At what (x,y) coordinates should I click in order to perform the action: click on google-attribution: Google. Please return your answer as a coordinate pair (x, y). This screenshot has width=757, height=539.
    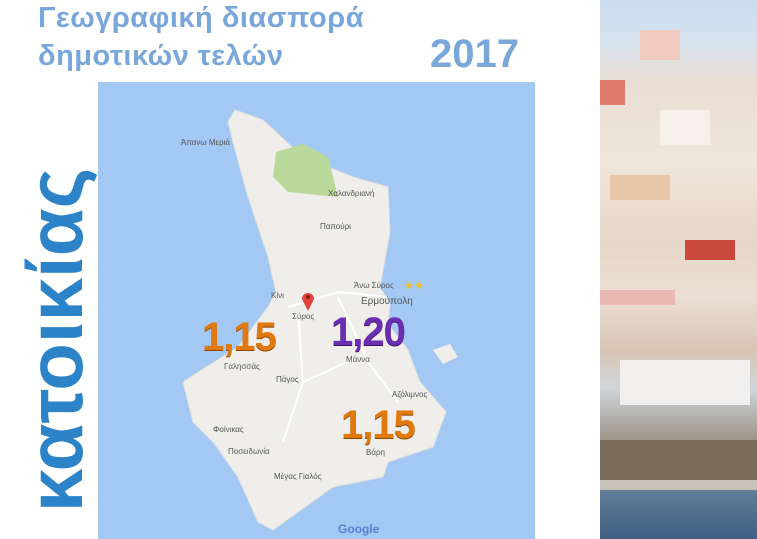
    Looking at the image, I should click on (359, 529).